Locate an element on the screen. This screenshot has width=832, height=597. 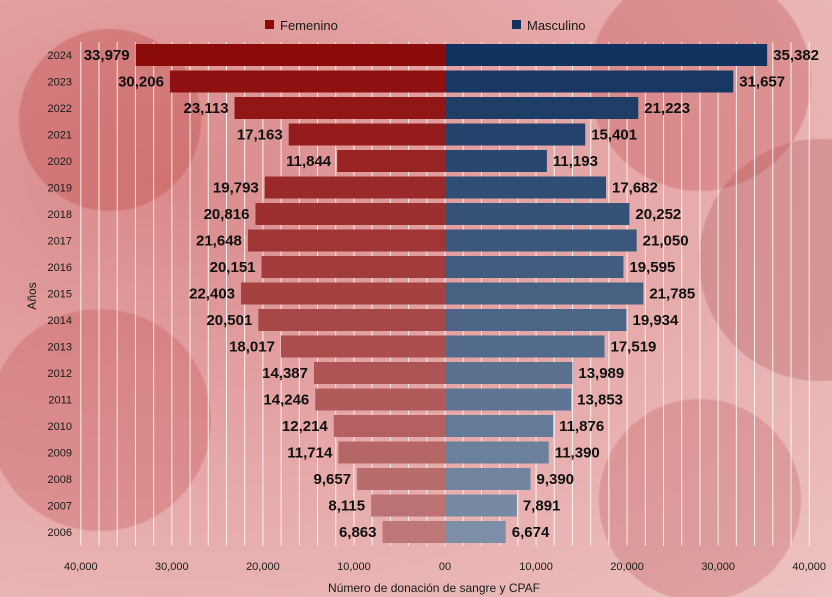
bar-masculino-2023 is located at coordinates (589, 81).